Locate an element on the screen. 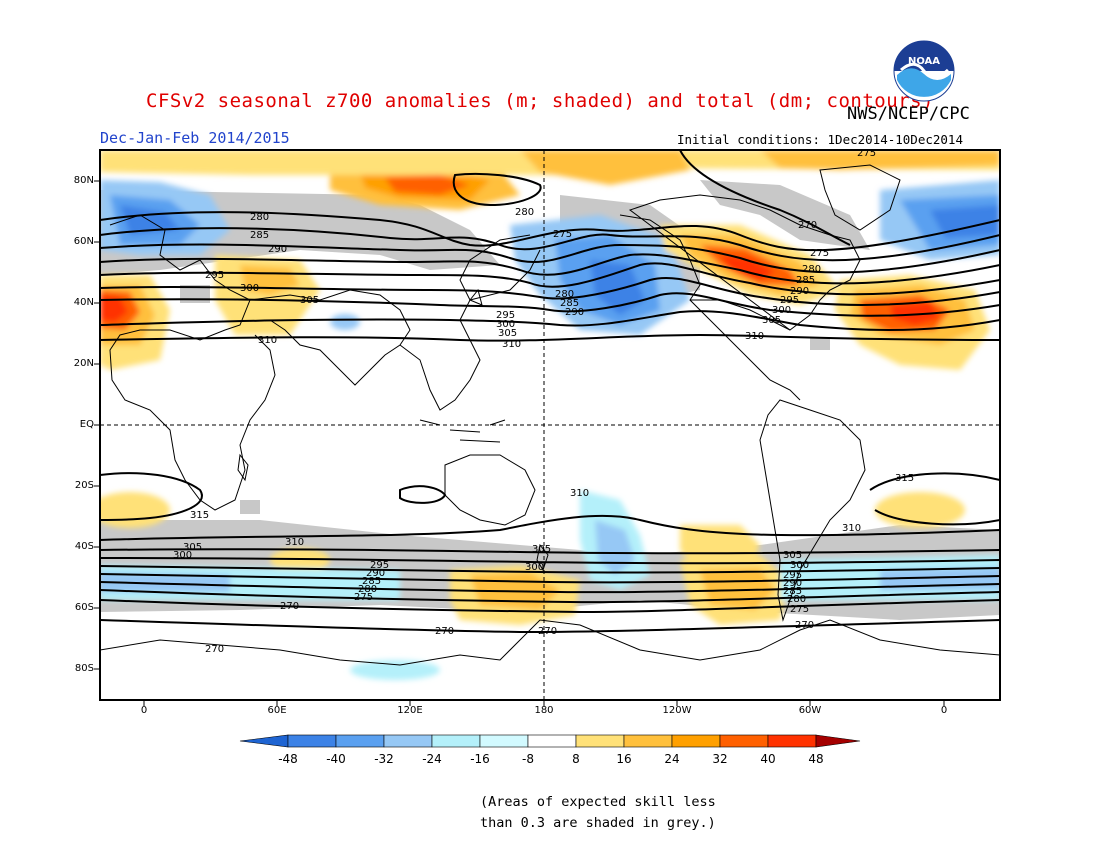 The image size is (1100, 850). noaa-logo-icon: NOAA is located at coordinates (924, 71).